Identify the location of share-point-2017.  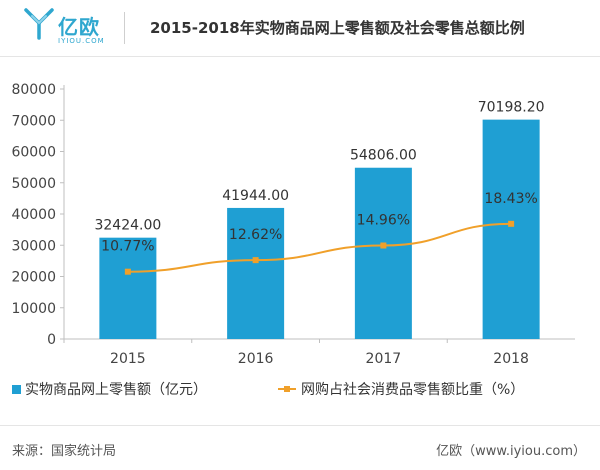
(383, 245).